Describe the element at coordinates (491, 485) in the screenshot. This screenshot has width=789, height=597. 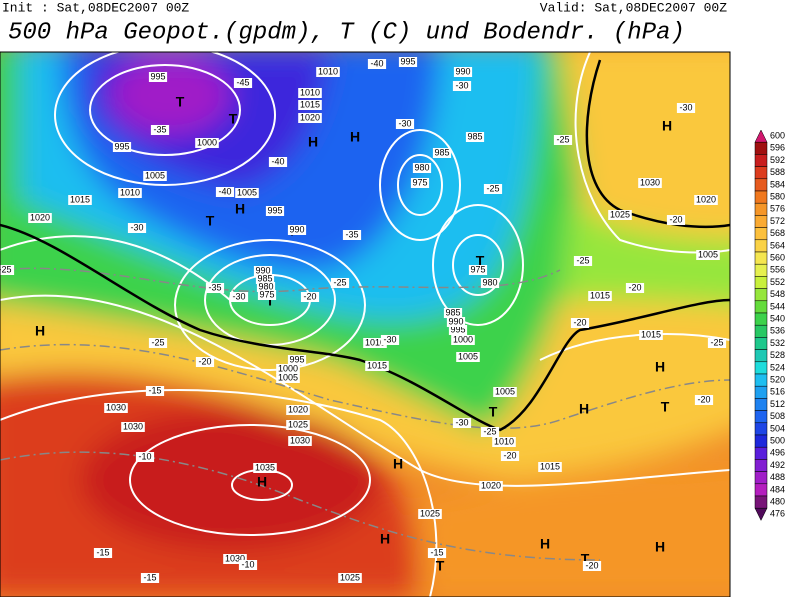
I see `isobar-label: 1020` at that location.